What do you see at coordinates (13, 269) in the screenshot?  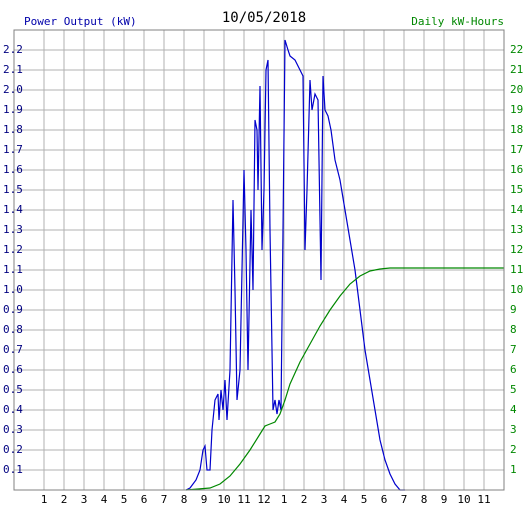 I see `y-tick-label: 1.1` at bounding box center [13, 269].